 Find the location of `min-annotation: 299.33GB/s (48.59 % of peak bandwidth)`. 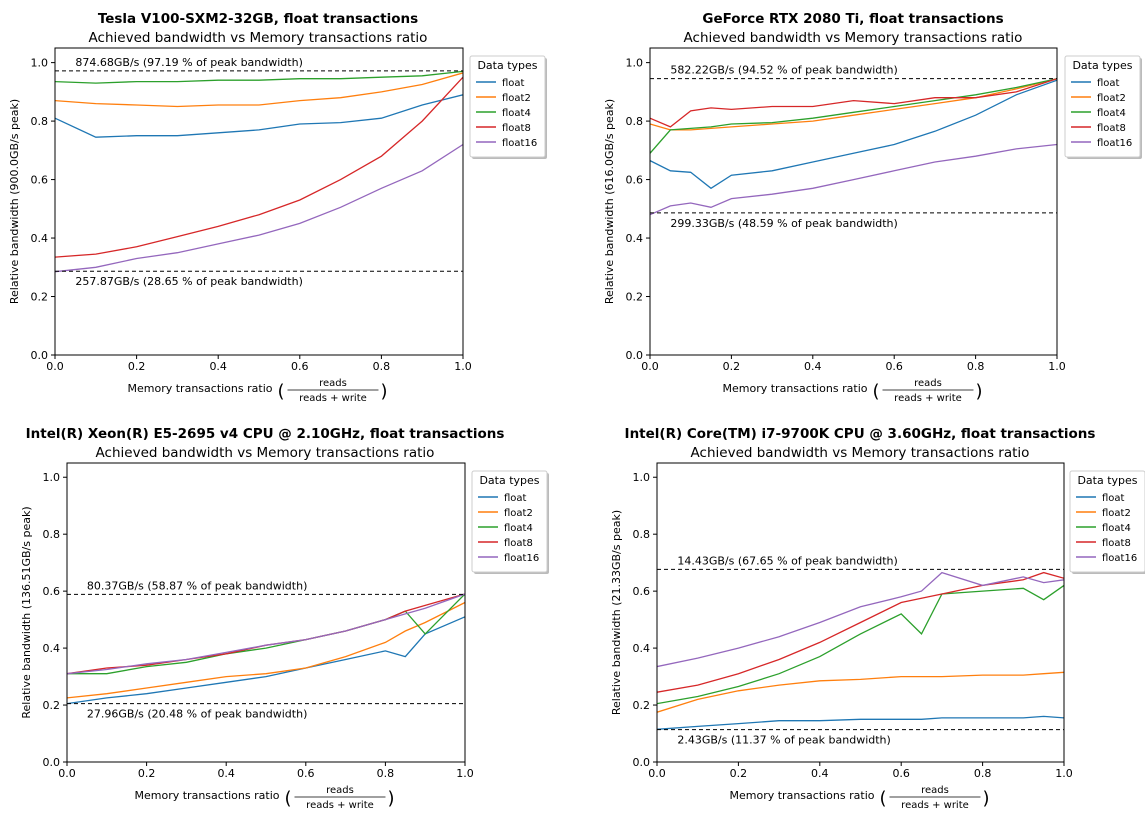

min-annotation: 299.33GB/s (48.59 % of peak bandwidth) is located at coordinates (783, 223).